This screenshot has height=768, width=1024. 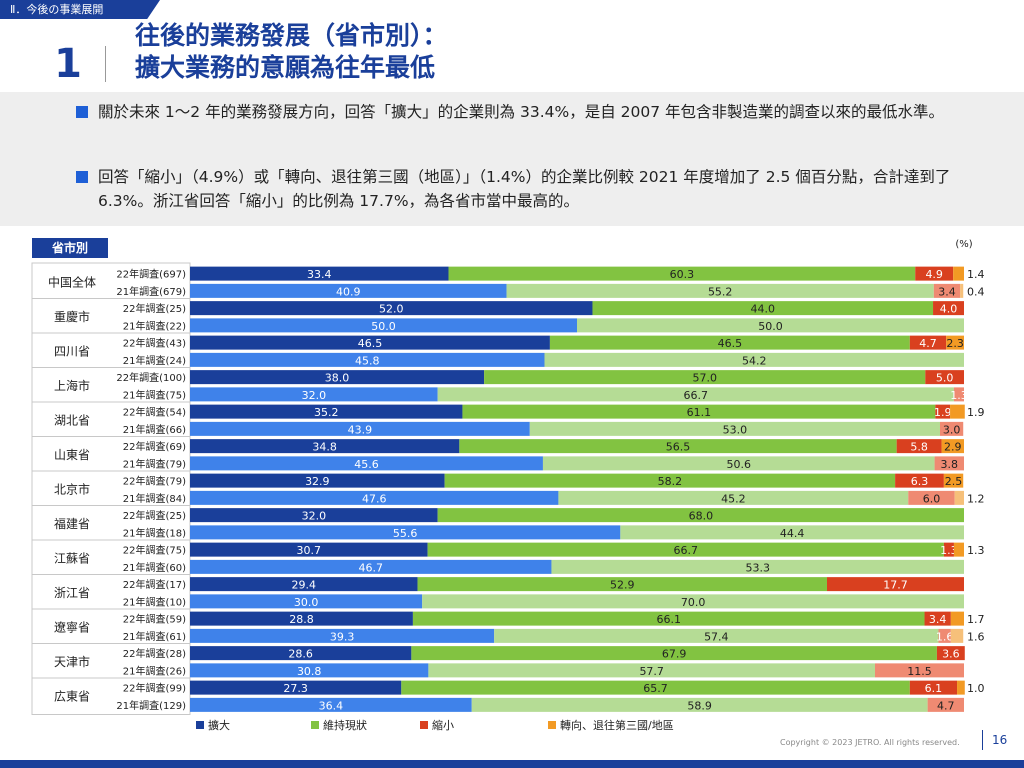 What do you see at coordinates (370, 343) in the screenshot?
I see `data-label: 46.5` at bounding box center [370, 343].